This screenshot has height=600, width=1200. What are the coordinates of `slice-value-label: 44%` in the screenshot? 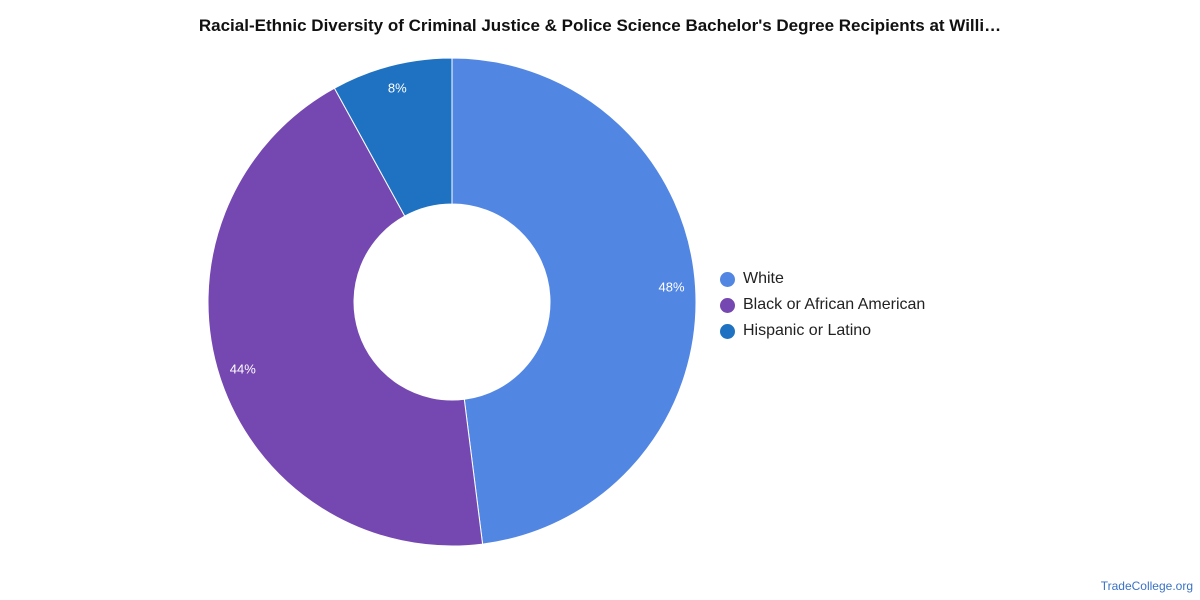 It's located at (243, 368).